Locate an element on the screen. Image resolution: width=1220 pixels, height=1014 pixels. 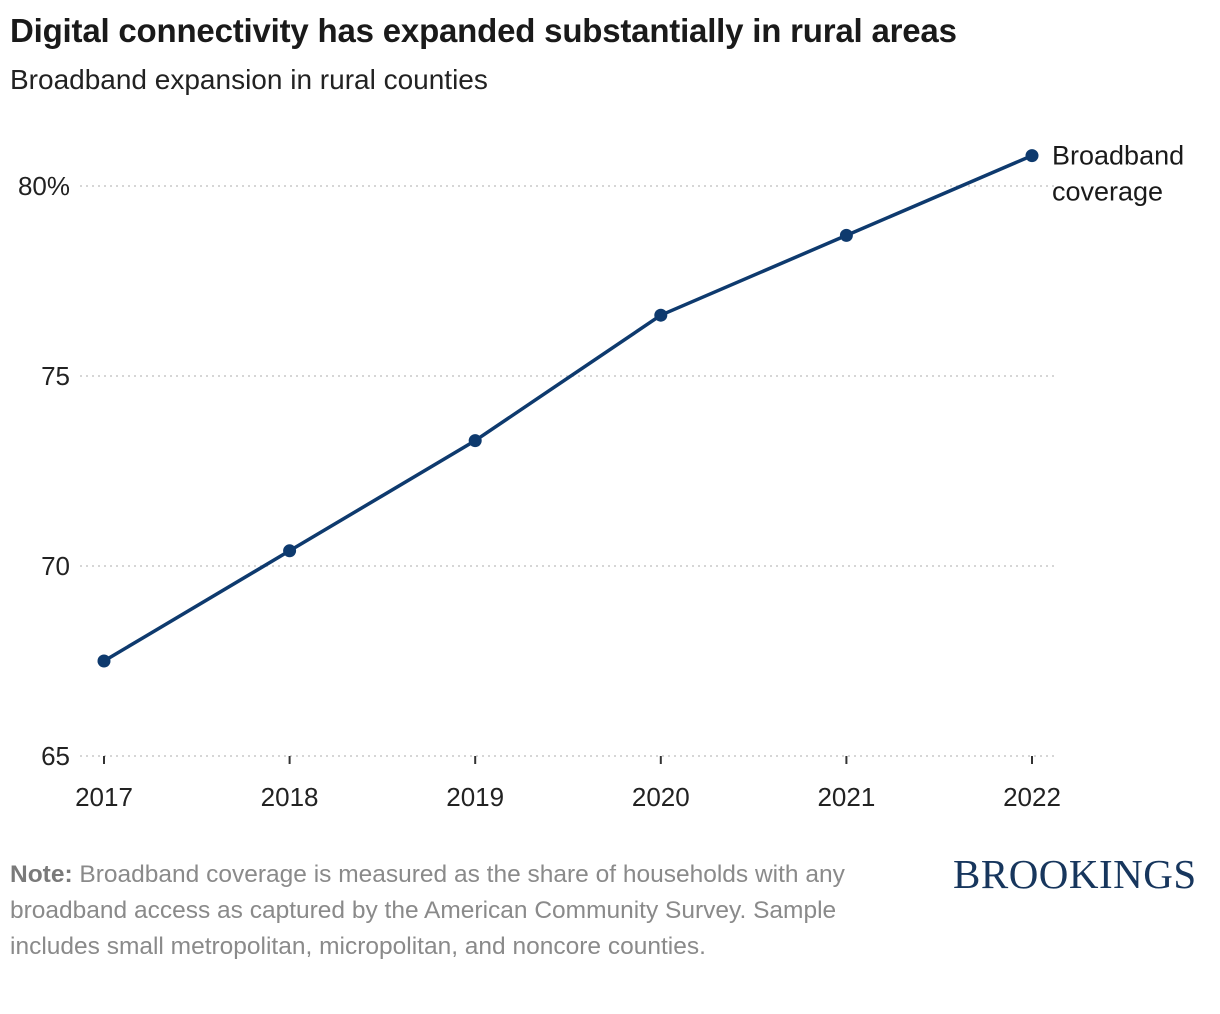
x-tick-label: 2020 is located at coordinates (661, 797).